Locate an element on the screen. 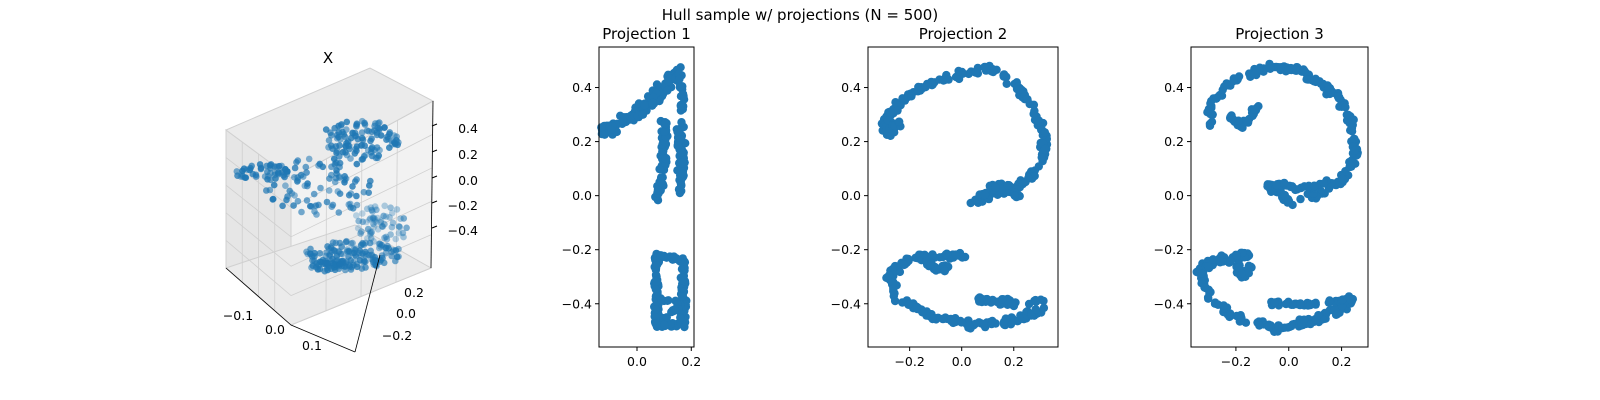 The image size is (1600, 400). y-tick-label: 0.0 is located at coordinates (851, 195).